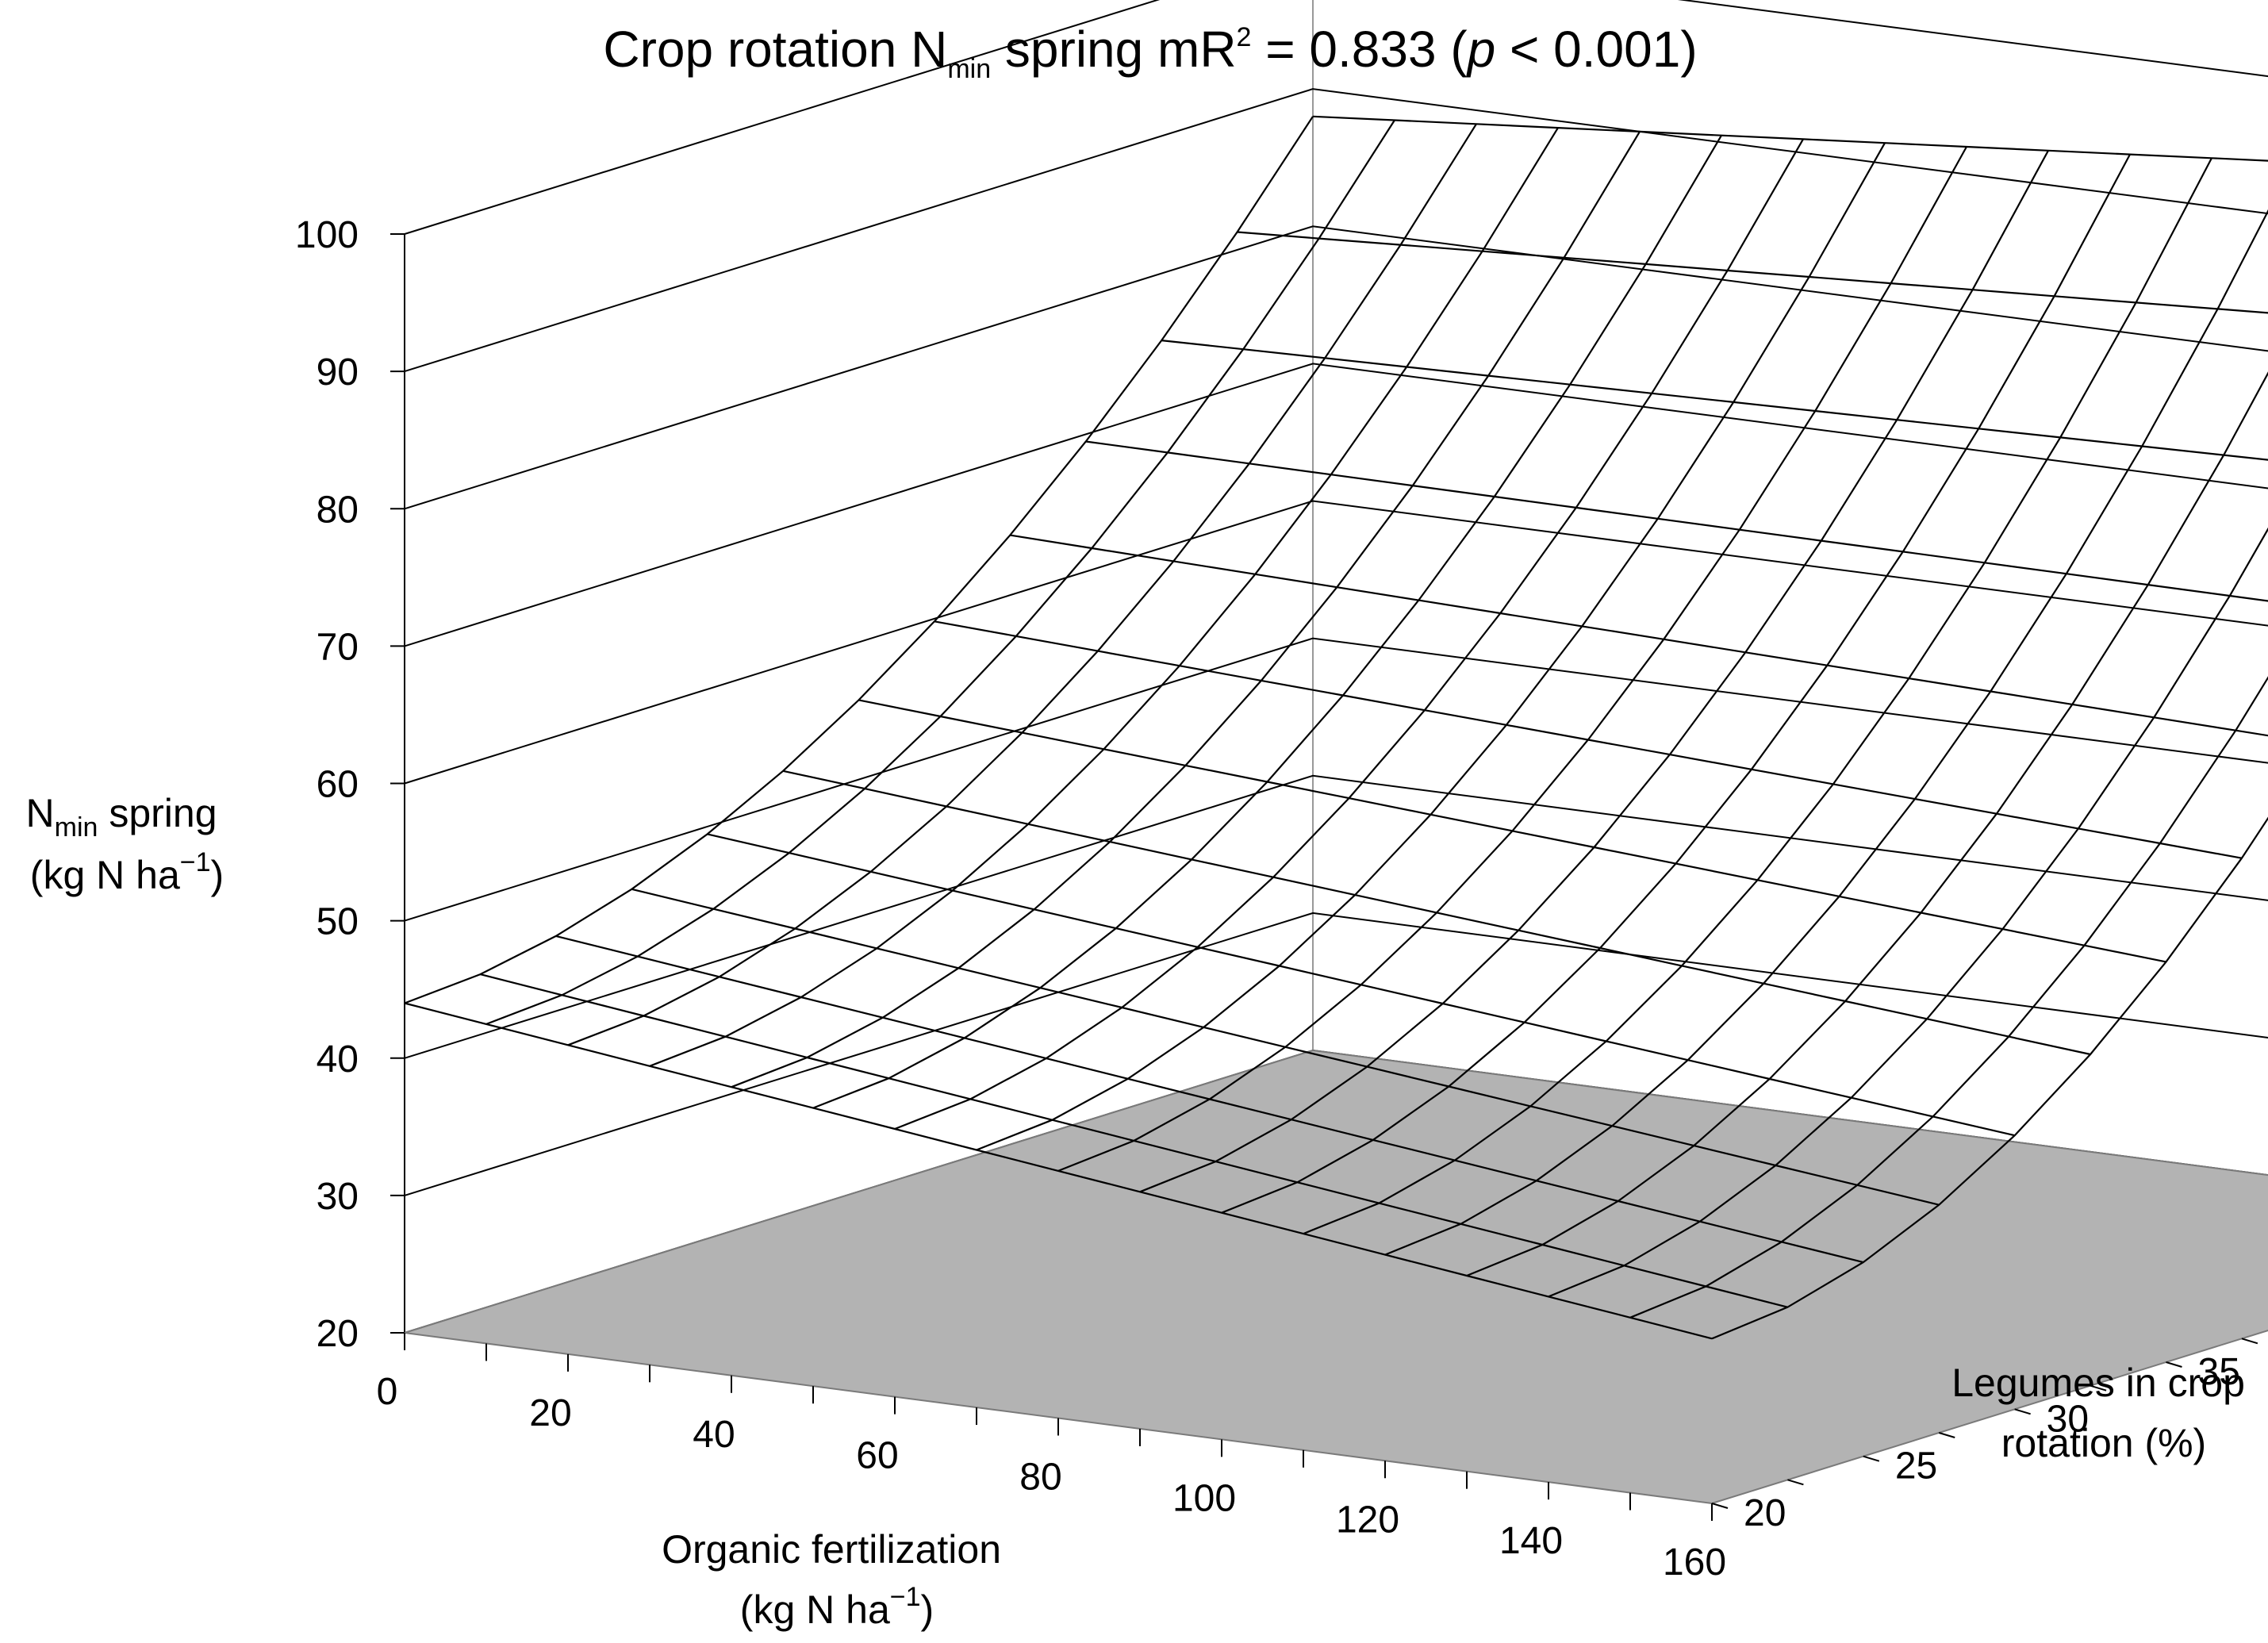 The width and height of the screenshot is (2268, 1643). Describe the element at coordinates (2219, 1372) in the screenshot. I see `y-tick-label: 35` at that location.